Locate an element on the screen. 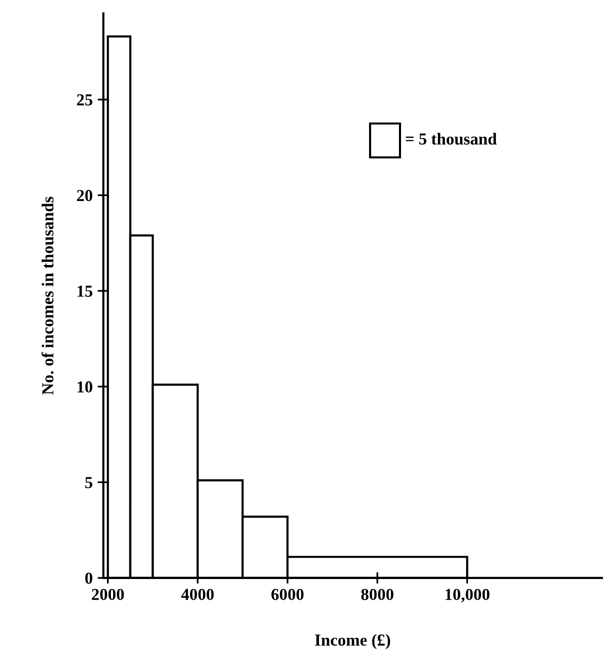 This screenshot has height=672, width=608. x-axis-title: Income (£) is located at coordinates (352, 642).